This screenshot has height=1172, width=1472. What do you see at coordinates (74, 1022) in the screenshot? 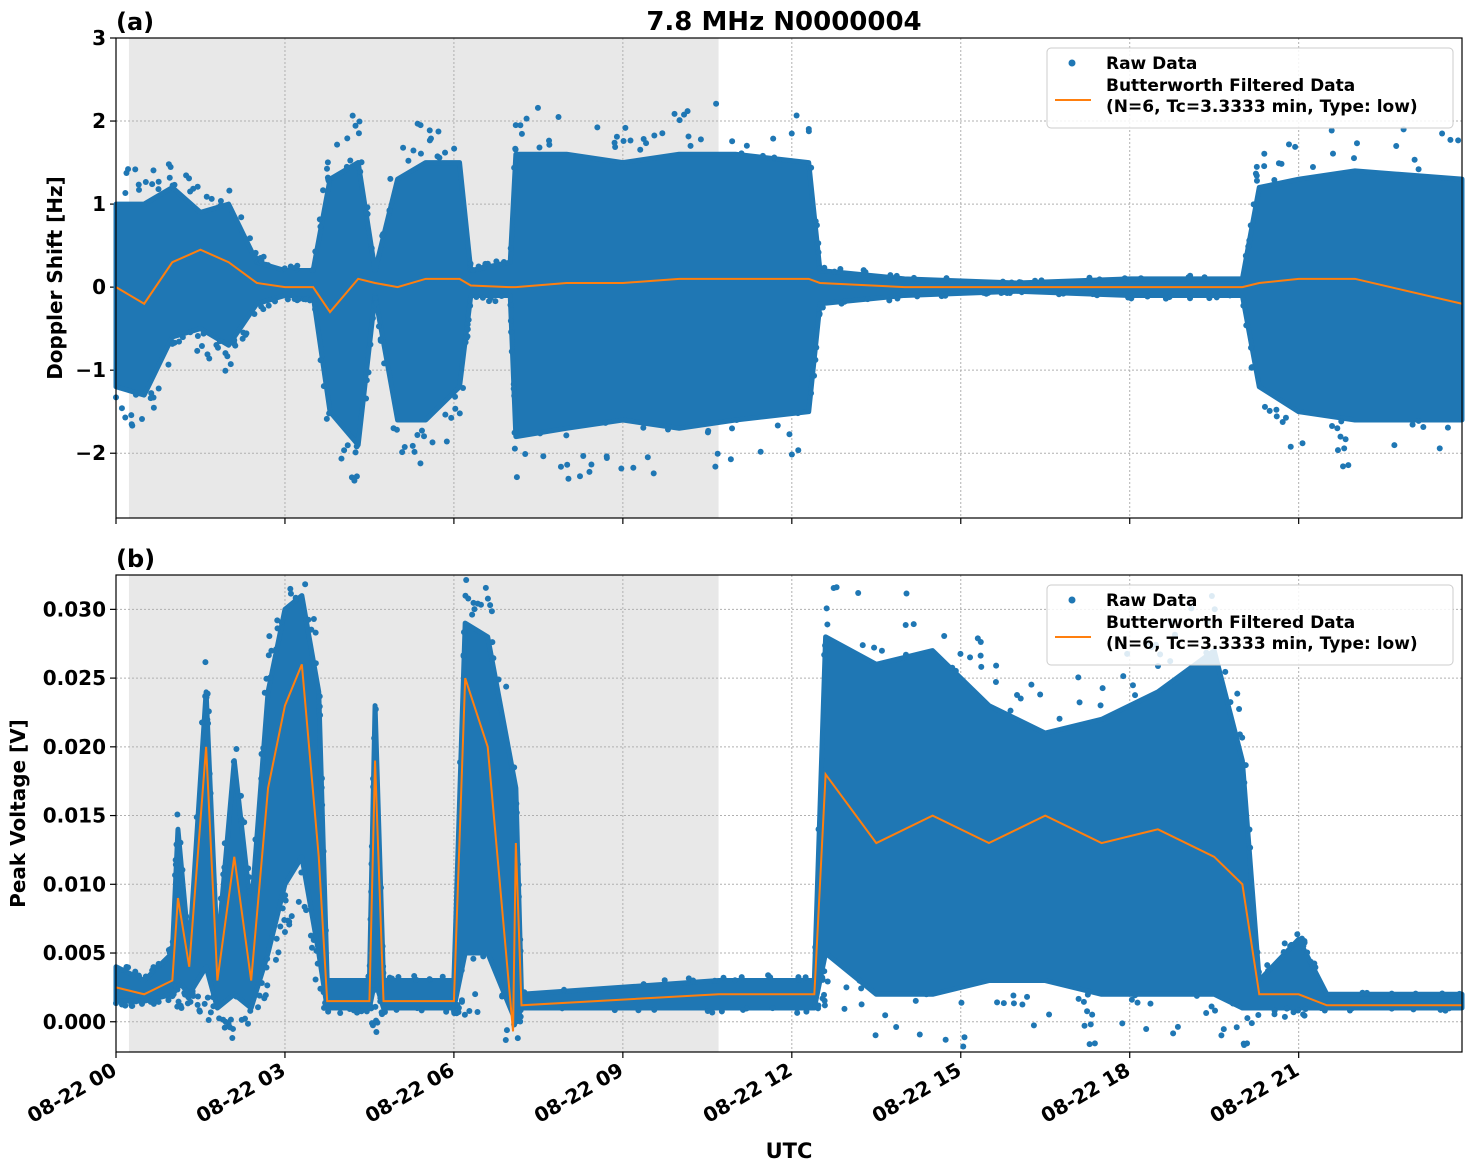
I see `y-tick-label: 0.000` at bounding box center [74, 1022].